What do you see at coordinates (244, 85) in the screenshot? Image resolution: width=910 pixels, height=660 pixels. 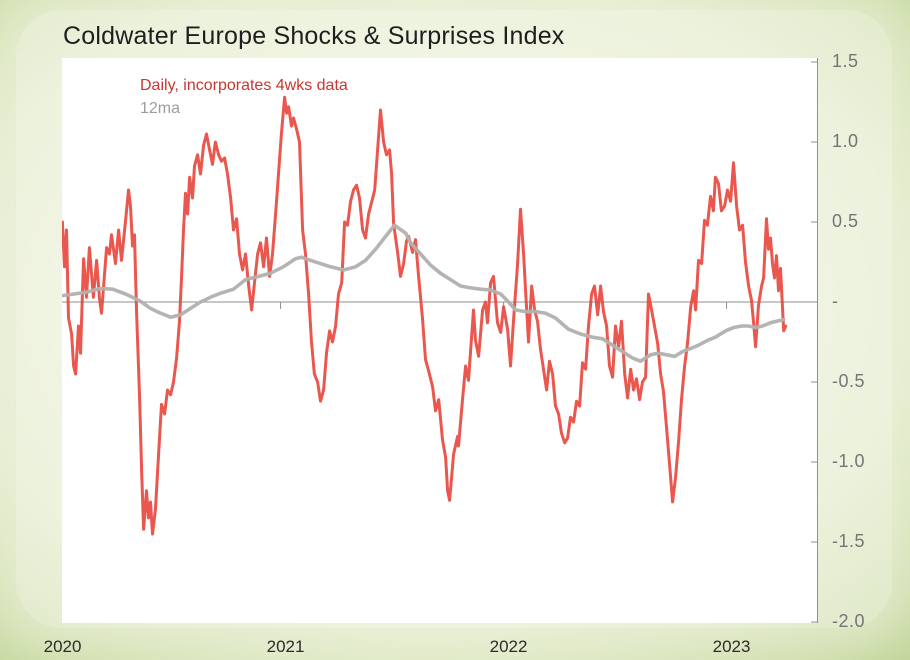 I see `legend-daily-series-label: Daily, incorporates 4wks data` at bounding box center [244, 85].